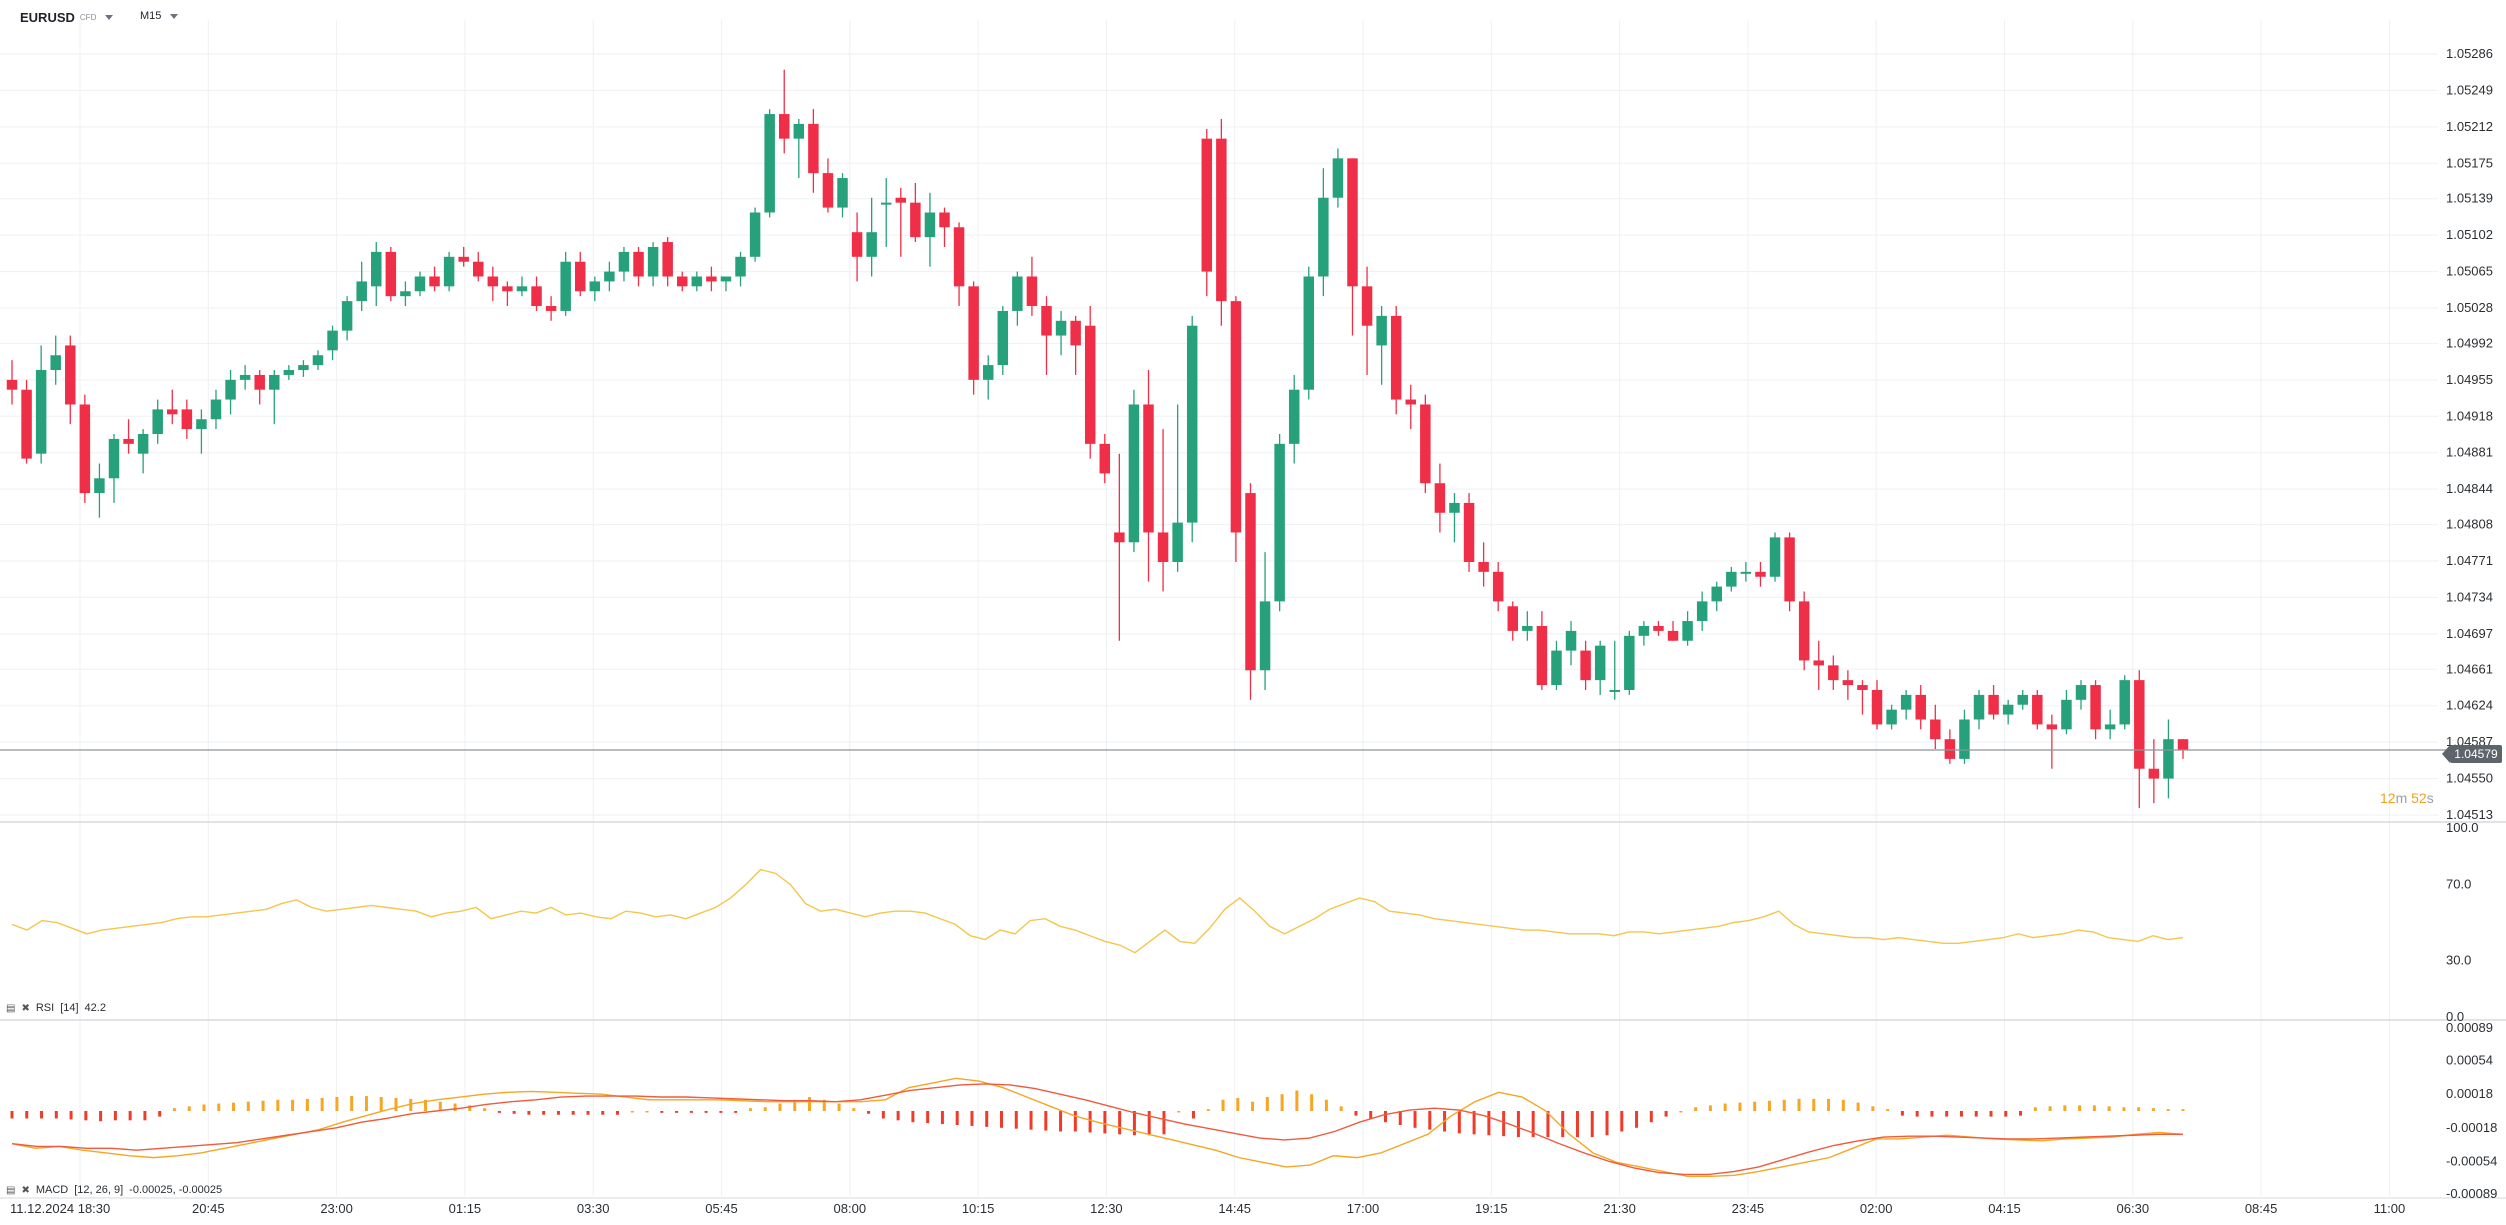 The image size is (2506, 1225). I want to click on macd-axis-label: -0.00054, so click(2471, 1160).